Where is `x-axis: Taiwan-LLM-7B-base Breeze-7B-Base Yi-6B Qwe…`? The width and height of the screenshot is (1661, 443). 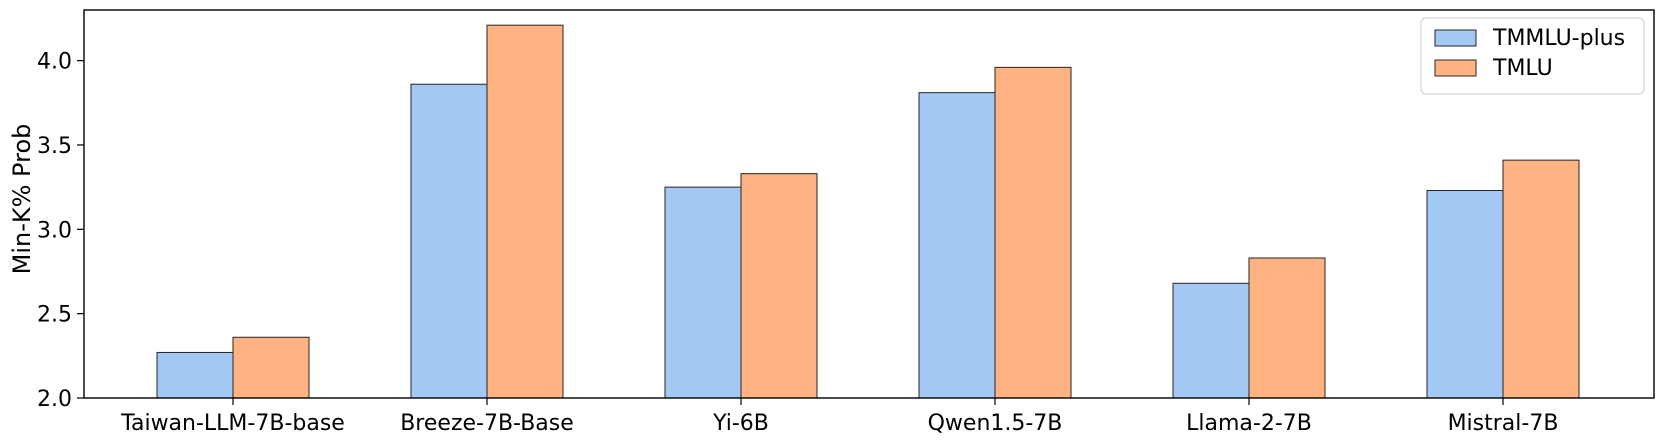
x-axis: Taiwan-LLM-7B-base Breeze-7B-Base Yi-6B Qwe… is located at coordinates (839, 417).